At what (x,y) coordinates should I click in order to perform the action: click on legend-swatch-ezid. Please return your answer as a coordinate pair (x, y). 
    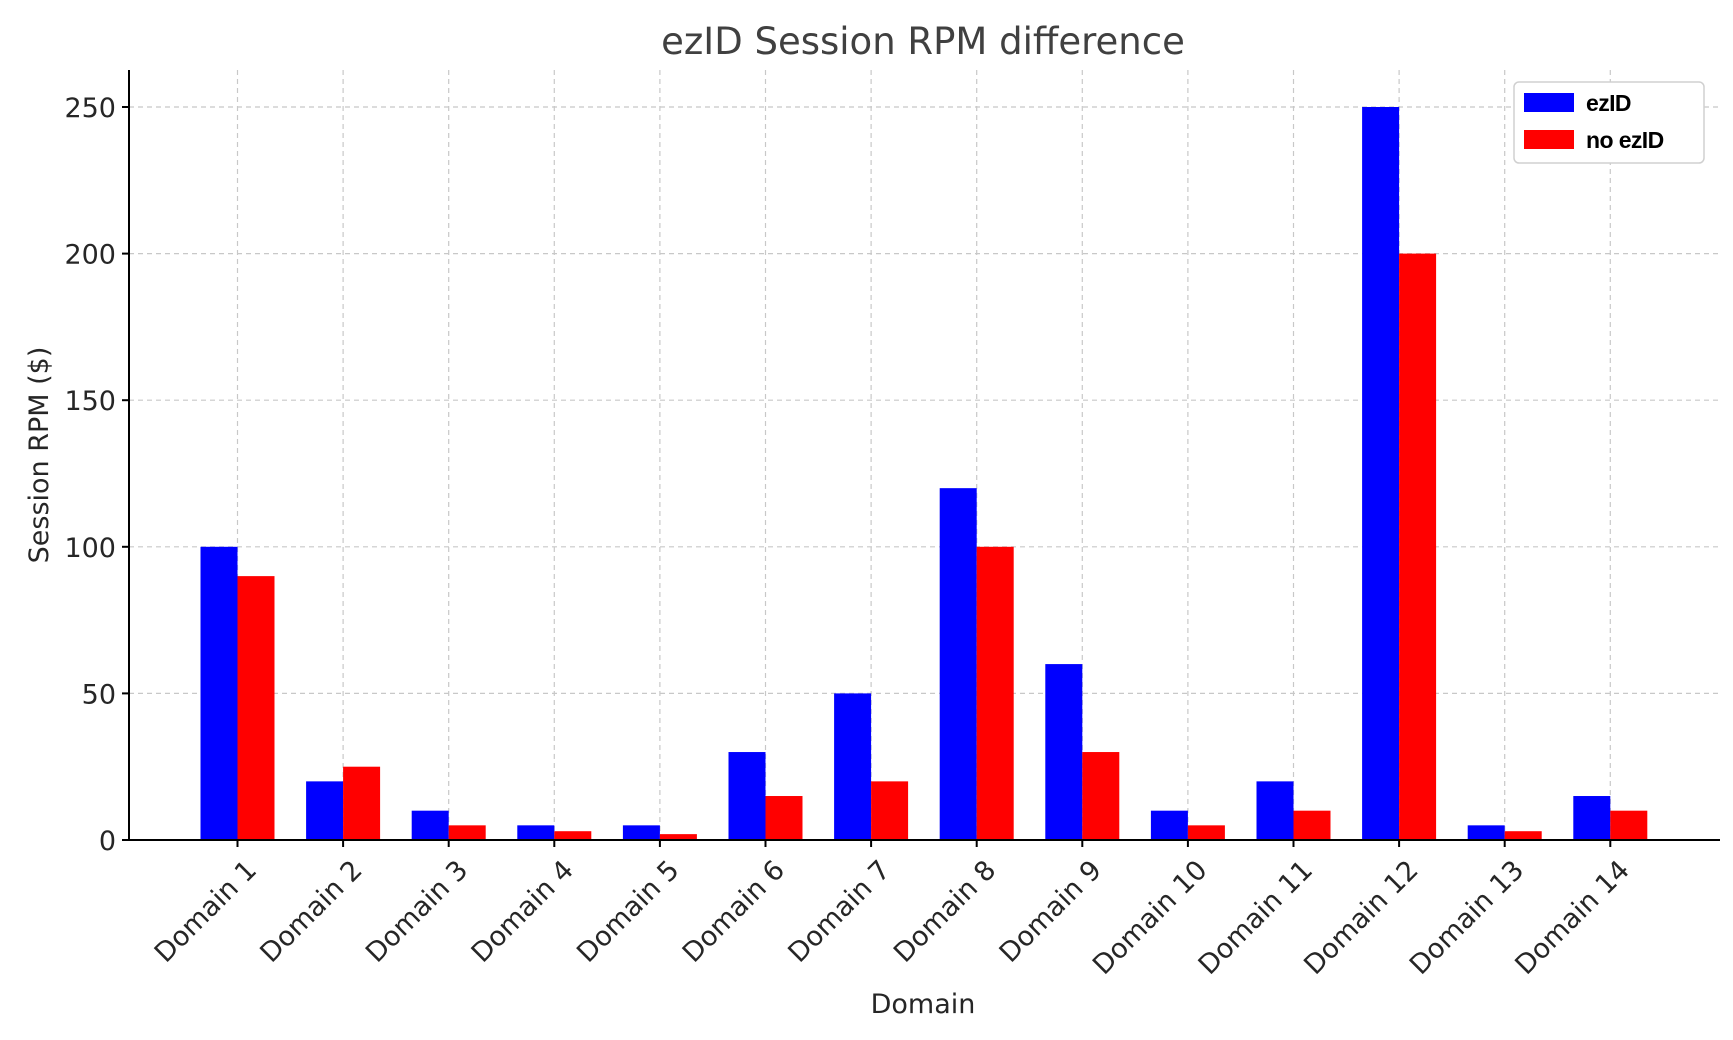
    Looking at the image, I should click on (1549, 102).